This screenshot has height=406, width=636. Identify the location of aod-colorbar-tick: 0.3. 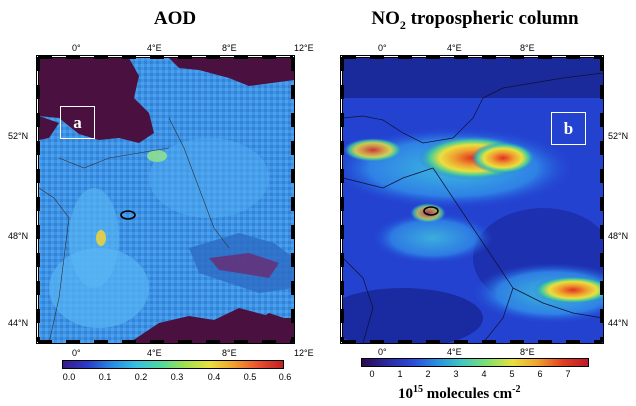
(177, 377).